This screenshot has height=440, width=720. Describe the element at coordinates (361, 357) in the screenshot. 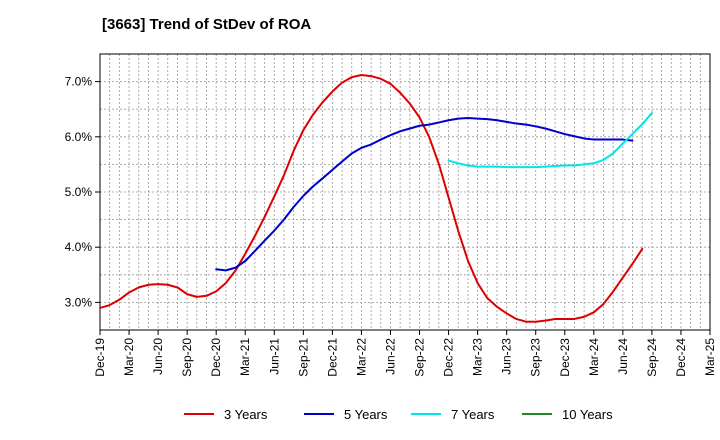

I see `x-tick-label: Mar-22` at that location.